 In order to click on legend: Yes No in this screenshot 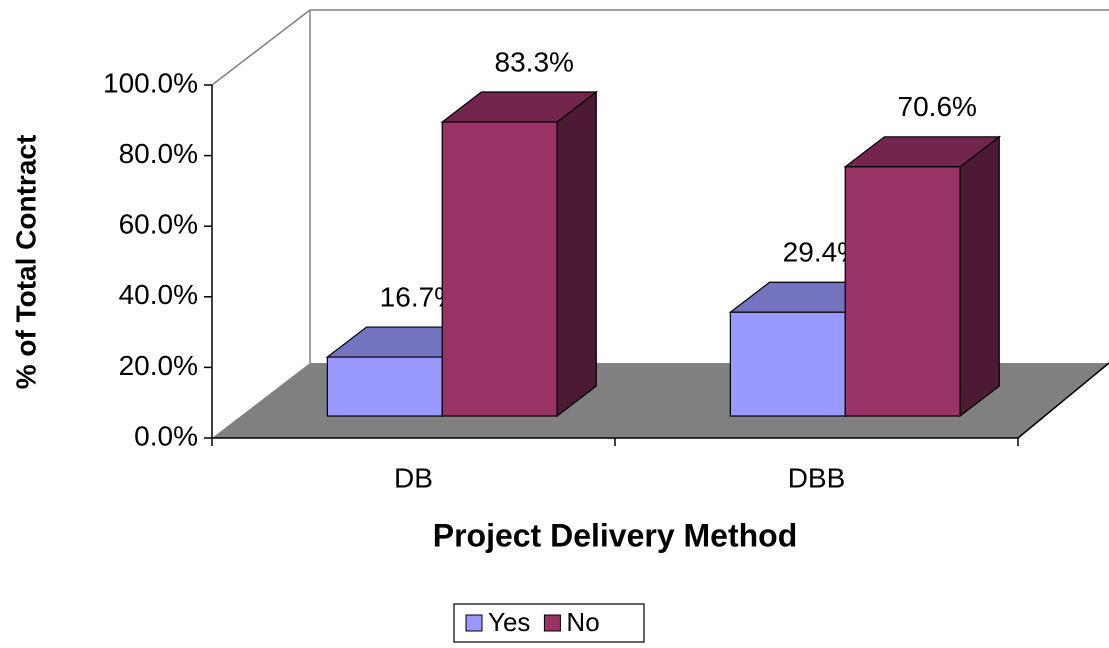, I will do `click(532, 622)`.